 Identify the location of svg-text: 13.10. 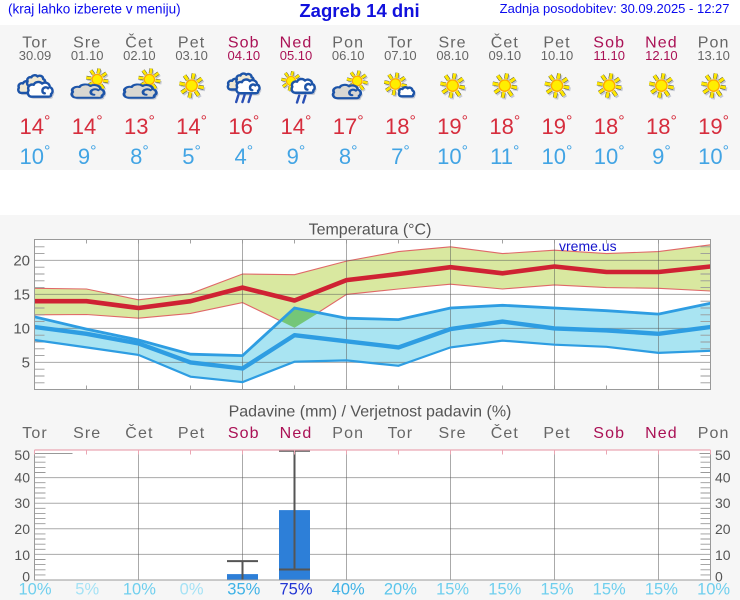
(713, 55).